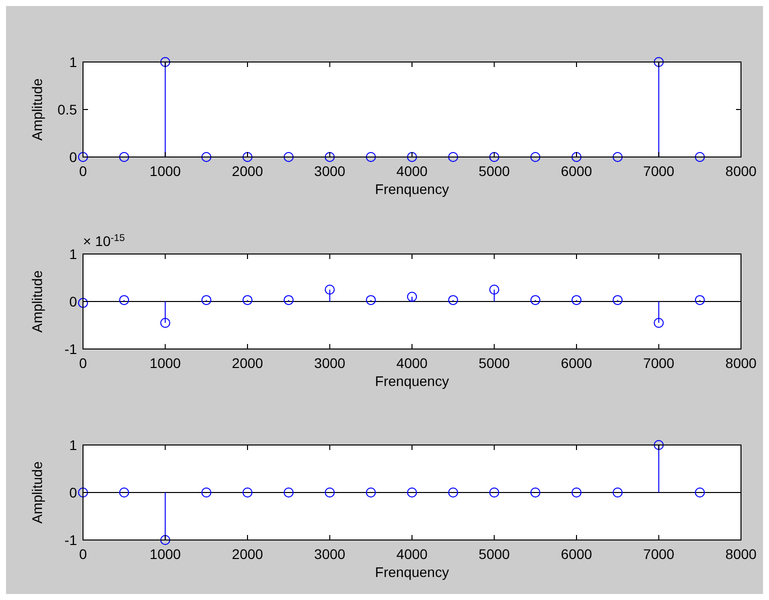  I want to click on y-tick-label: 0.5, so click(68, 110).